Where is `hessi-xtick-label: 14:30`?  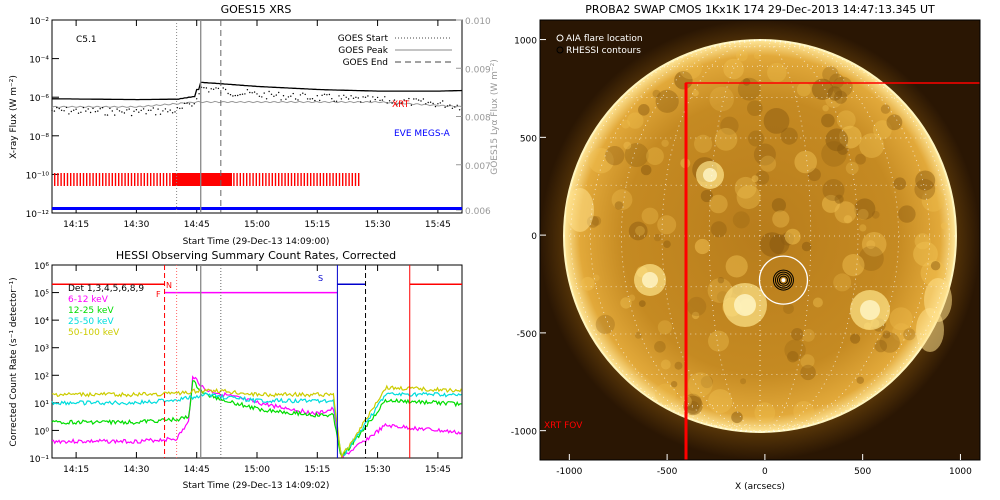 hessi-xtick-label: 14:30 is located at coordinates (136, 470).